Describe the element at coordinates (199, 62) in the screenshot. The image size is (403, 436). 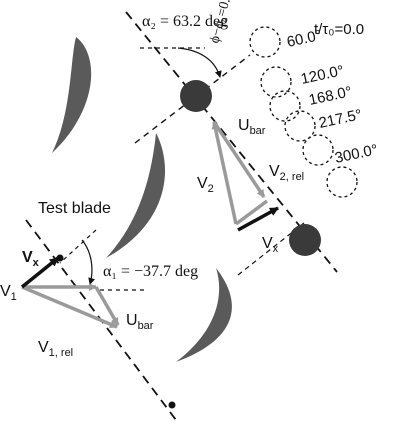
I see `alpha2-arc` at that location.